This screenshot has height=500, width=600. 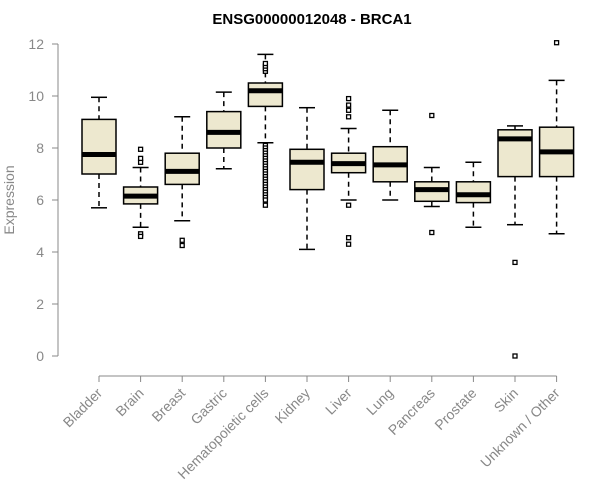 What do you see at coordinates (9, 199) in the screenshot?
I see `y-axis-label: Expression` at bounding box center [9, 199].